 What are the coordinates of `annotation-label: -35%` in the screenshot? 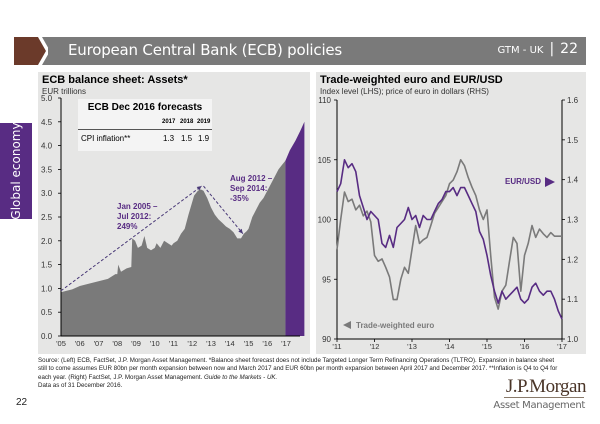 It's located at (239, 198).